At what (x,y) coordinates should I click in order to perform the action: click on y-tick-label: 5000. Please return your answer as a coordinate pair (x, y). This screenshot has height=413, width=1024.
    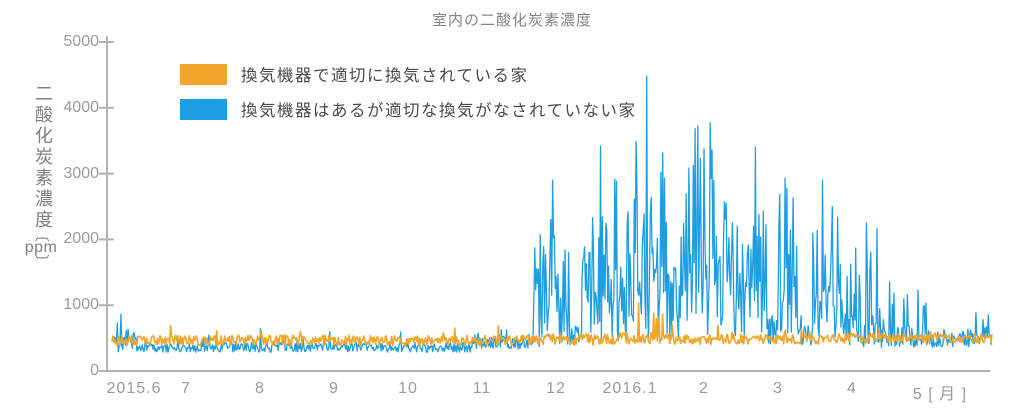
    Looking at the image, I should click on (81, 41).